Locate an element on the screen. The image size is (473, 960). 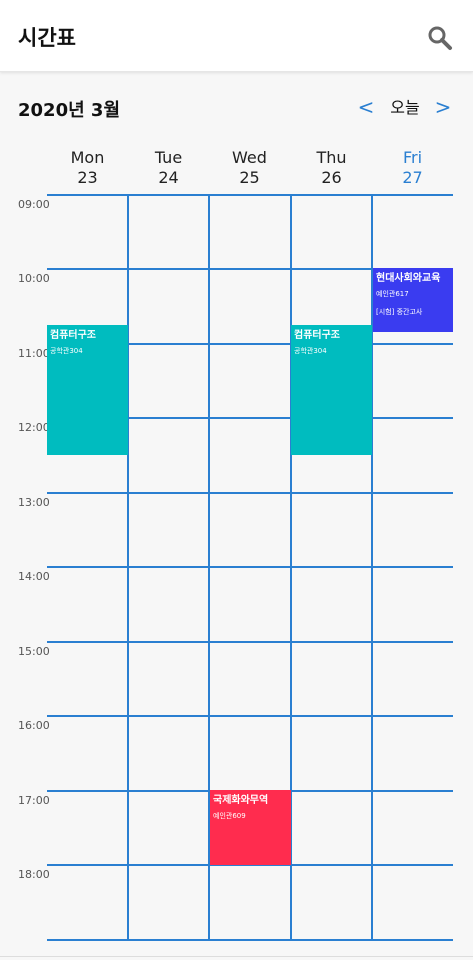
time-label: 13:00 is located at coordinates (34, 502).